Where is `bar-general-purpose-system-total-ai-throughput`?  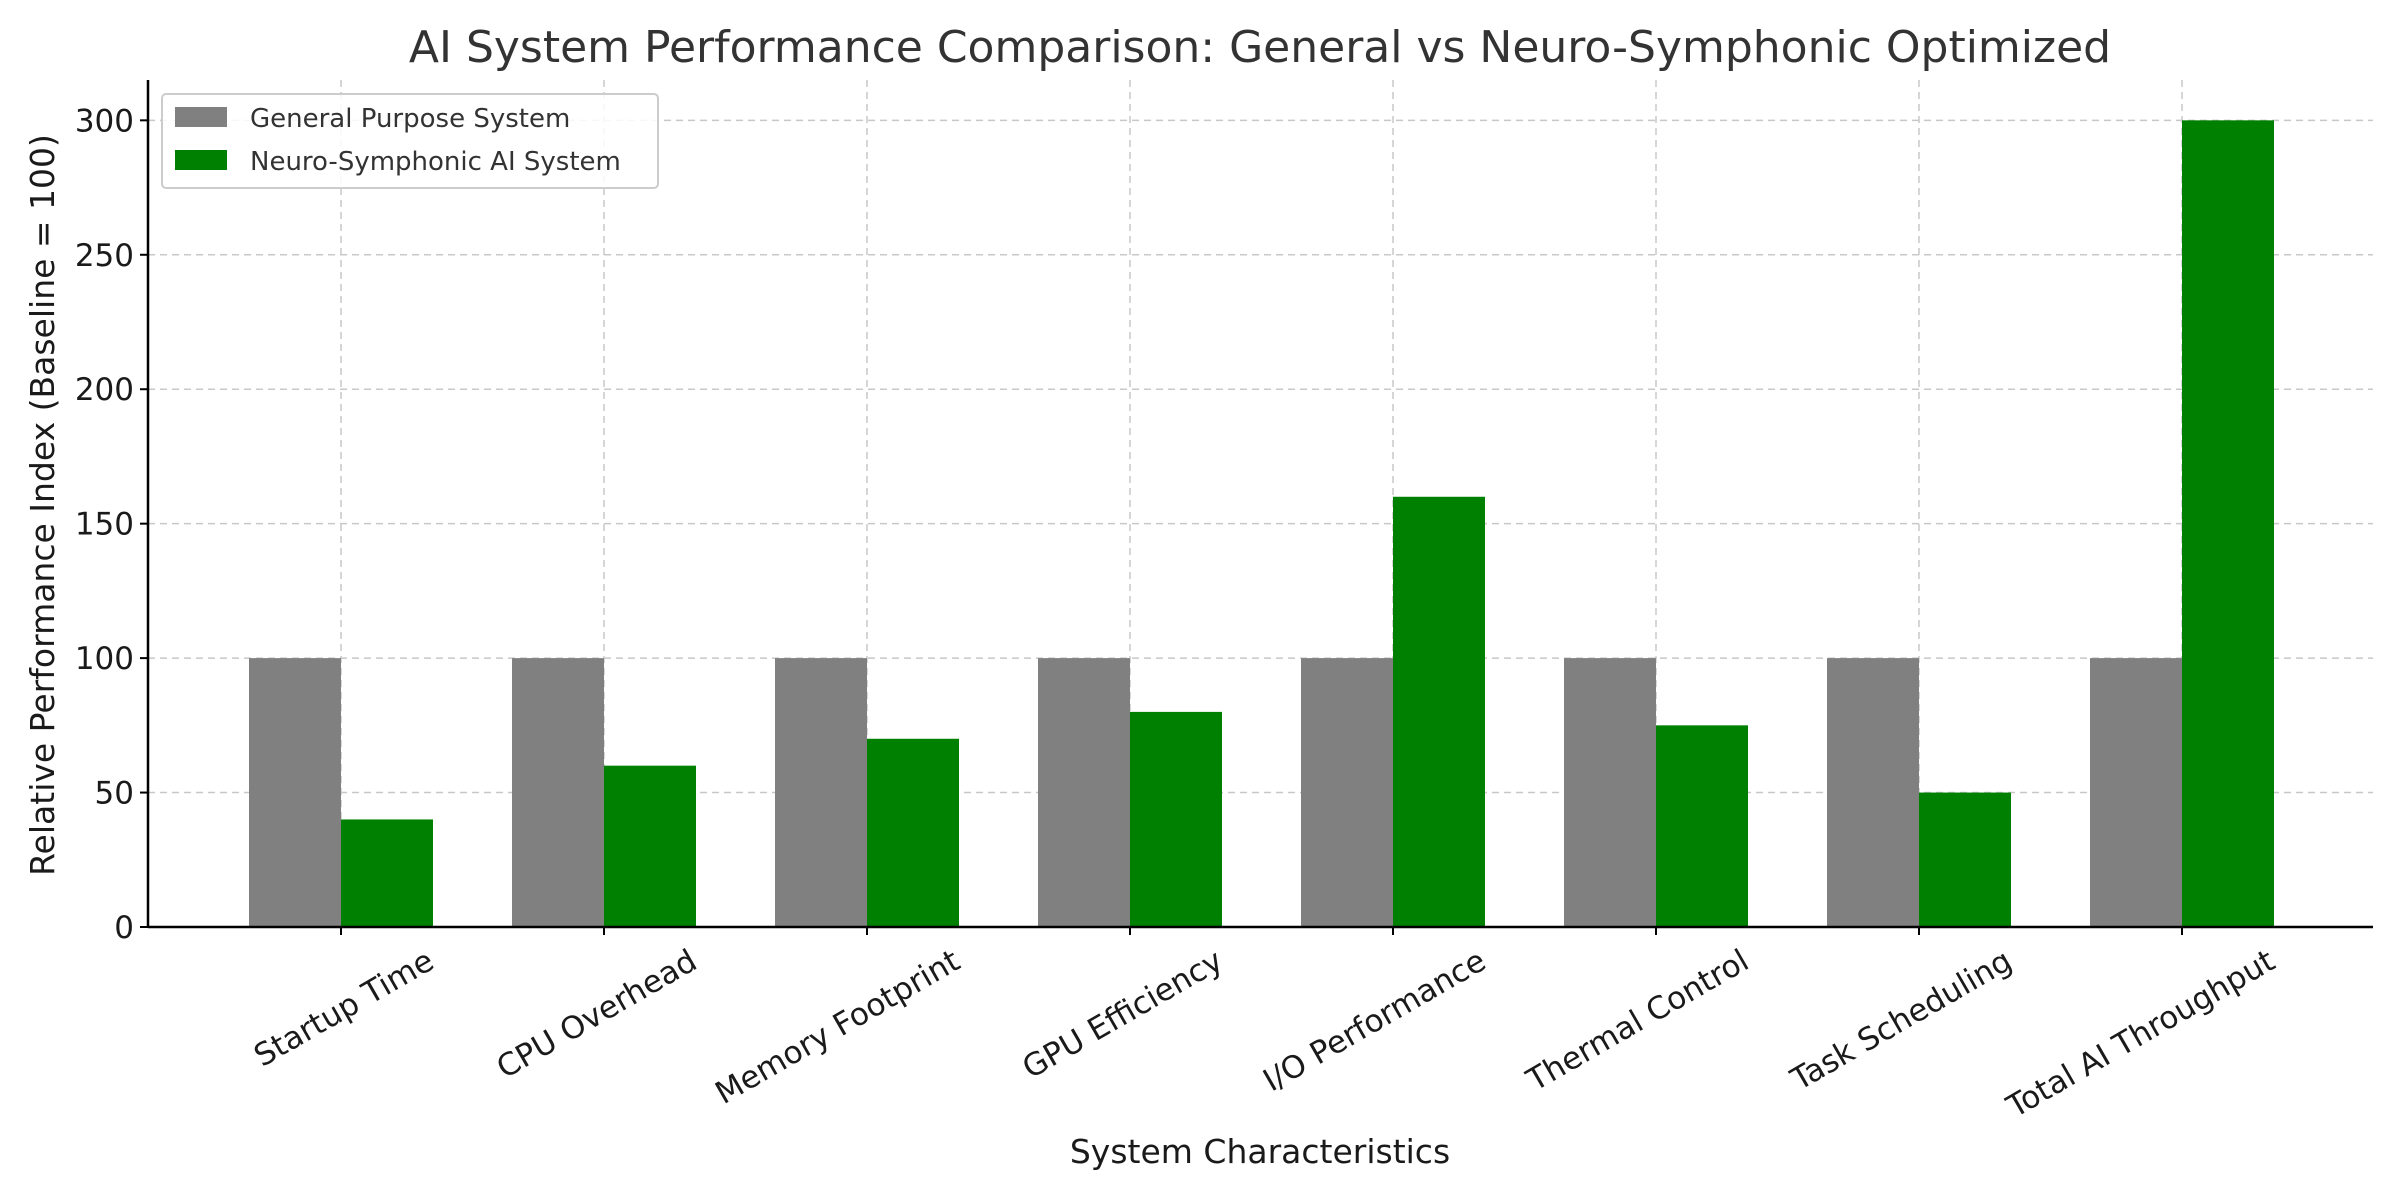 bar-general-purpose-system-total-ai-throughput is located at coordinates (2136, 792).